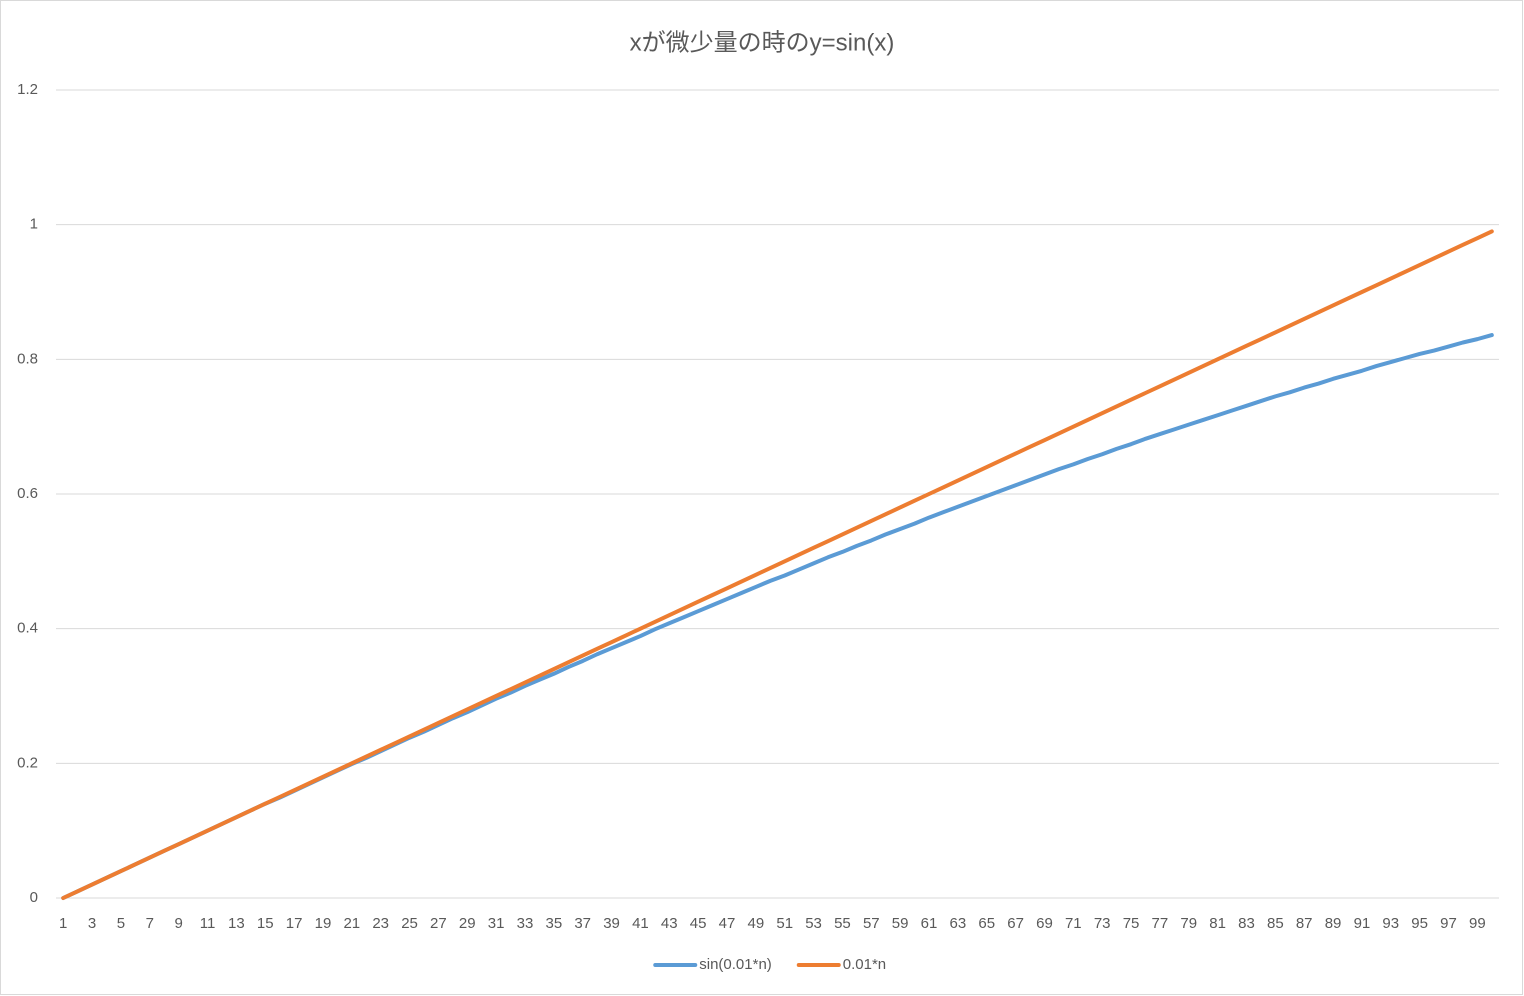 This screenshot has width=1524, height=996. Describe the element at coordinates (958, 923) in the screenshot. I see `x-tick-label: 63` at that location.